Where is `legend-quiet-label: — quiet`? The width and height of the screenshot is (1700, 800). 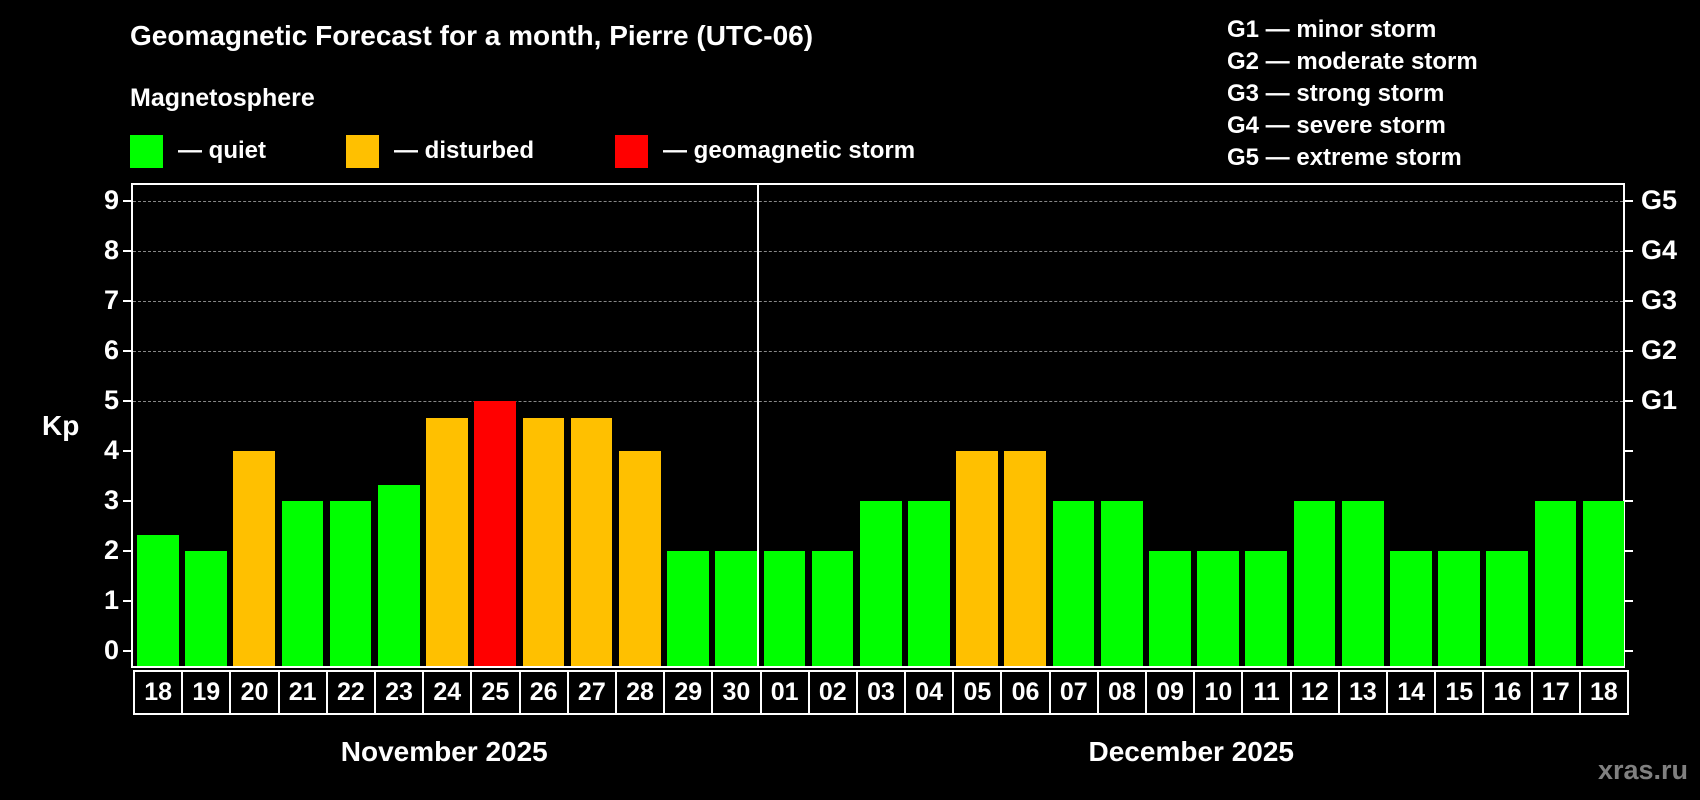
legend-quiet-label: — quiet is located at coordinates (222, 150).